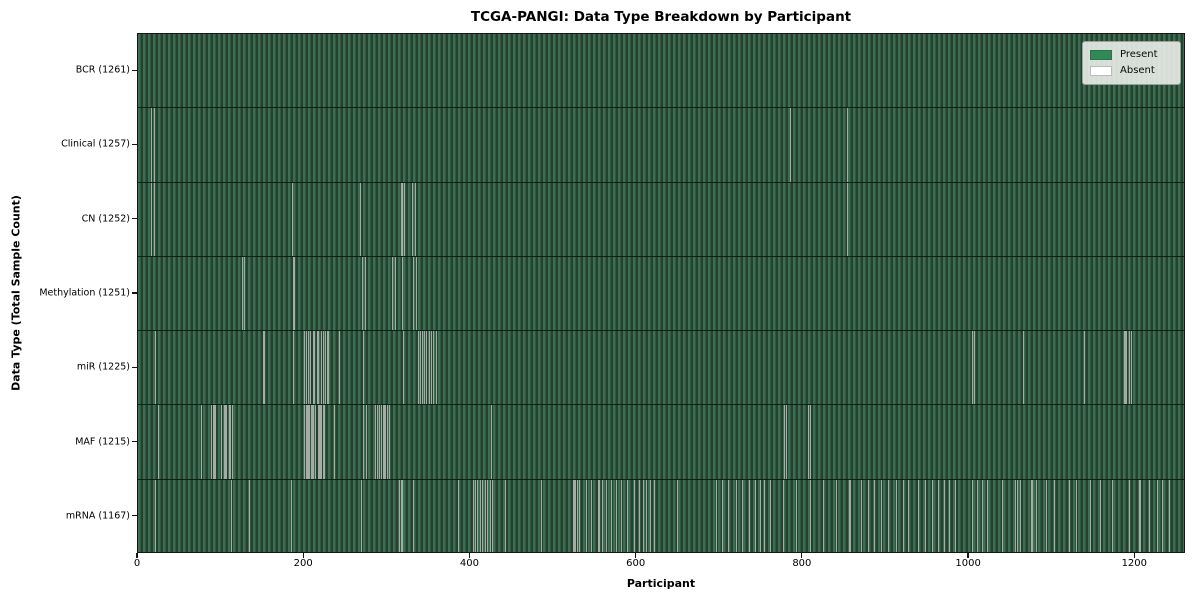  Describe the element at coordinates (1137, 70) in the screenshot. I see `legend-label: Absent` at that location.